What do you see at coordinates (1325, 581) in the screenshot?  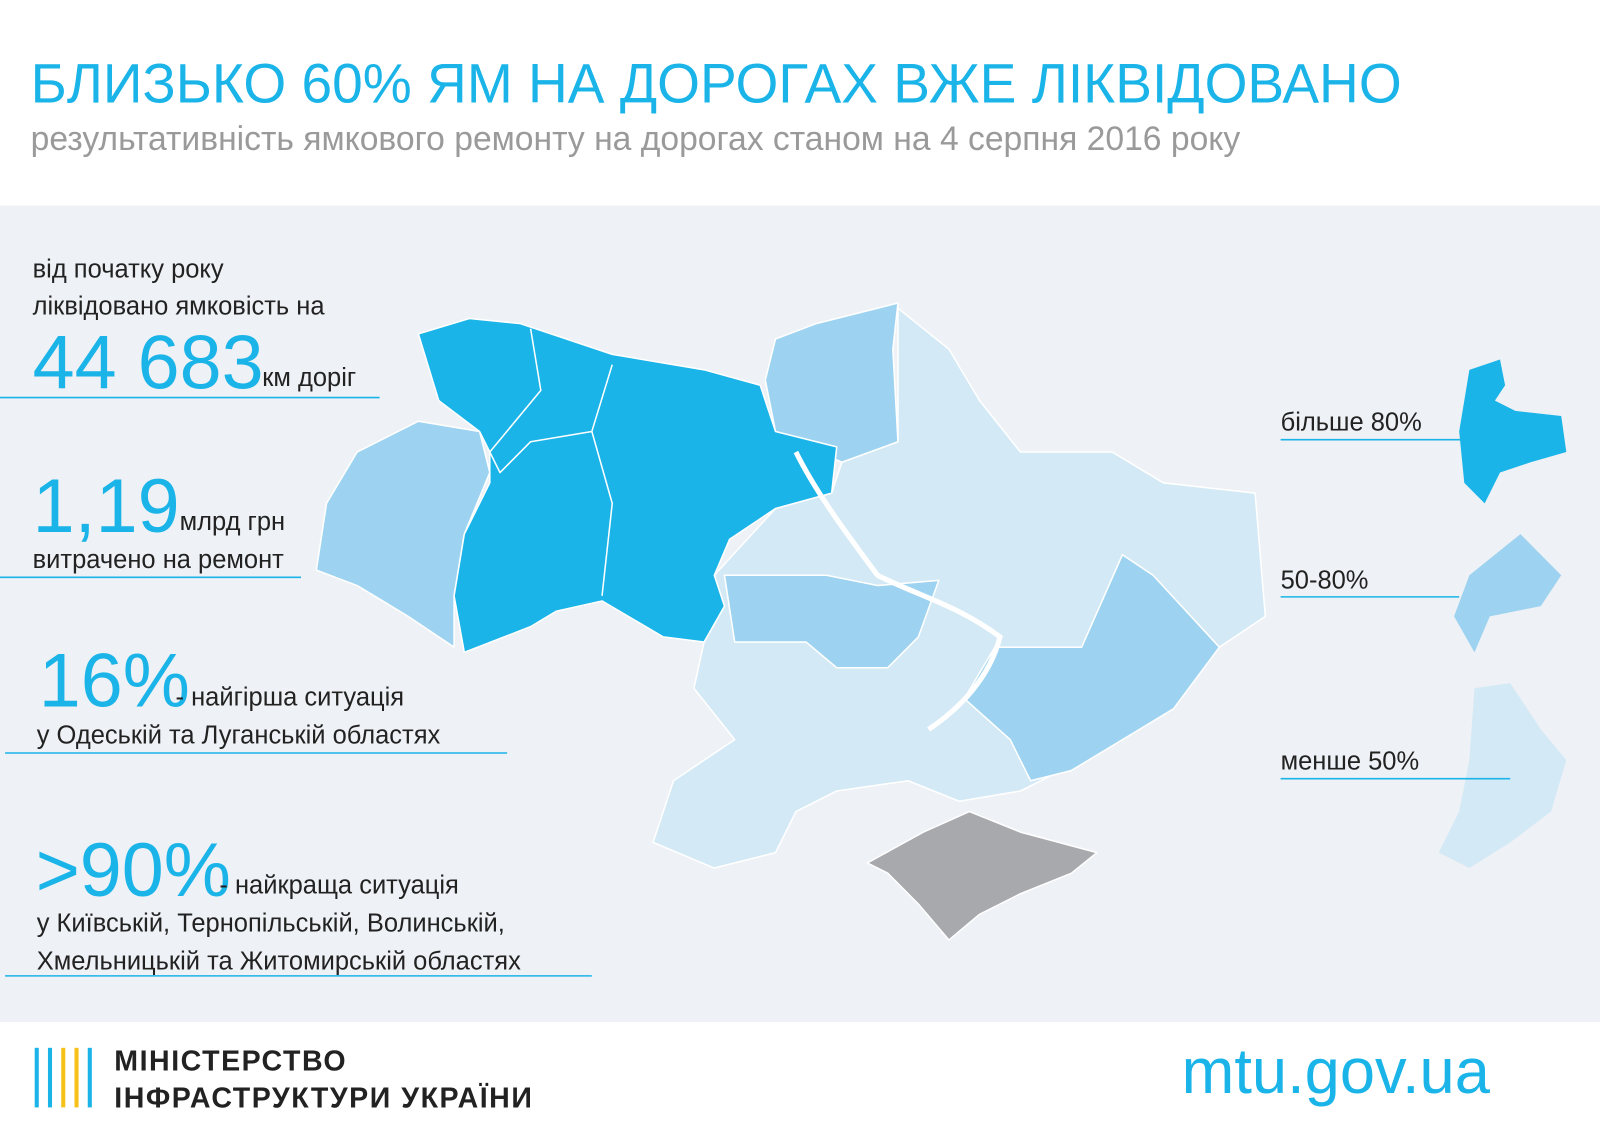 I see `legend-label: 50-80%` at bounding box center [1325, 581].